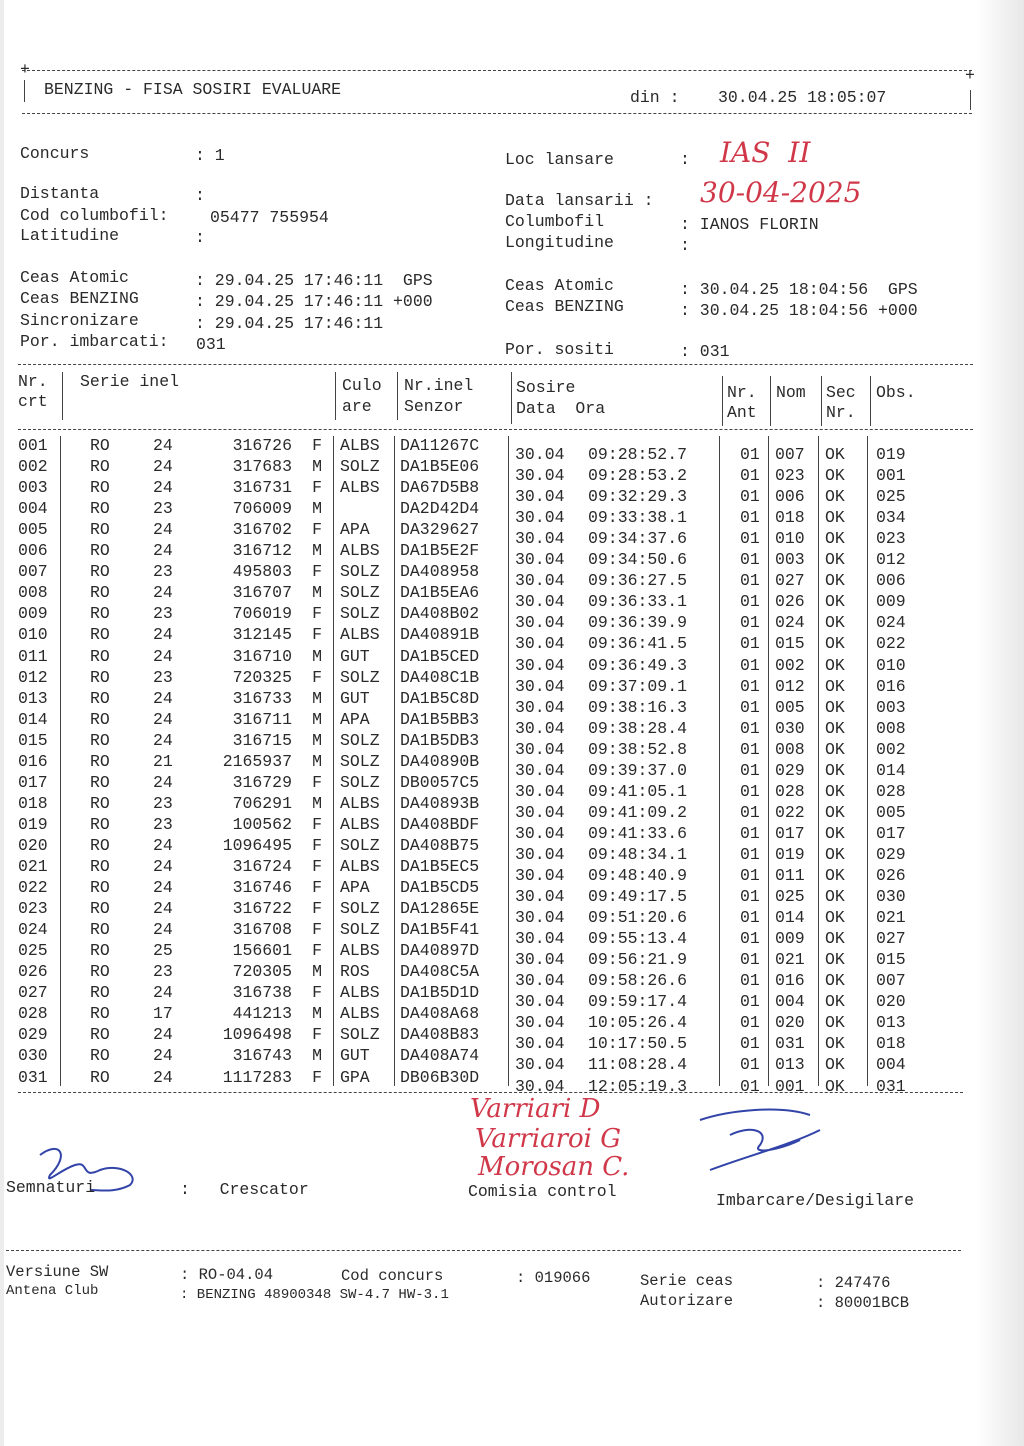  I want to click on cell-nom: 004, so click(790, 1002).